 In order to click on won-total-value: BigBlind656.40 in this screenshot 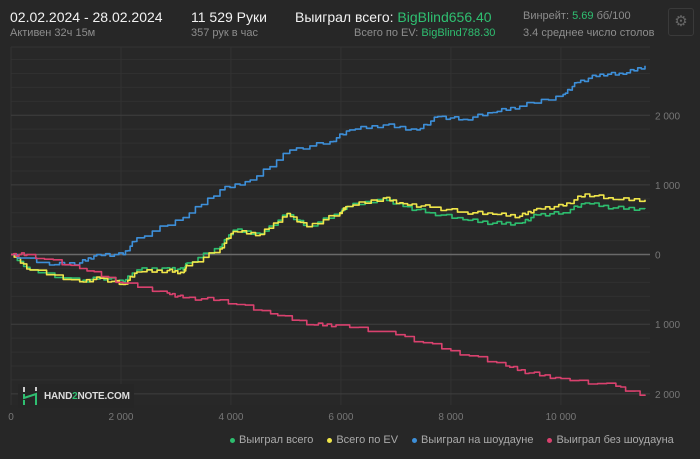, I will do `click(444, 17)`.